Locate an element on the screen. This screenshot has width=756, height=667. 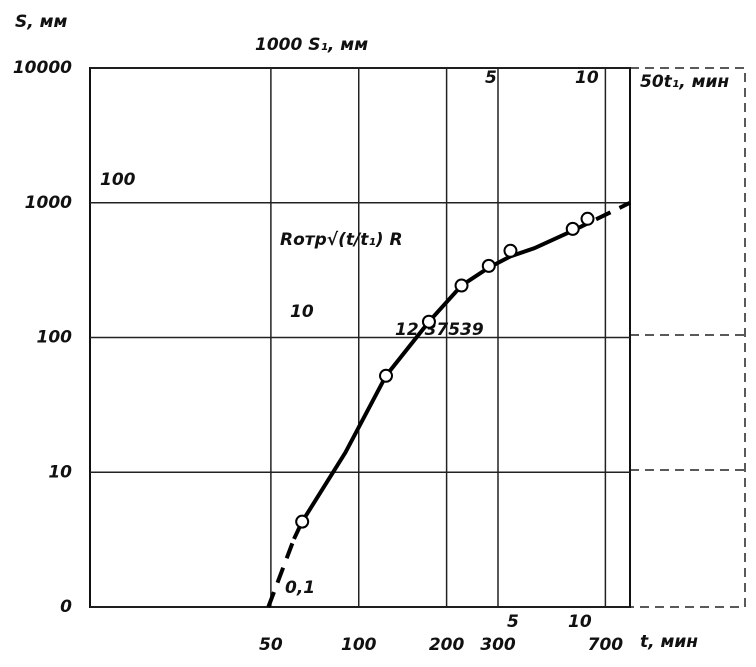
top-axis-label: 1000 S₁, мм is located at coordinates (311, 45).